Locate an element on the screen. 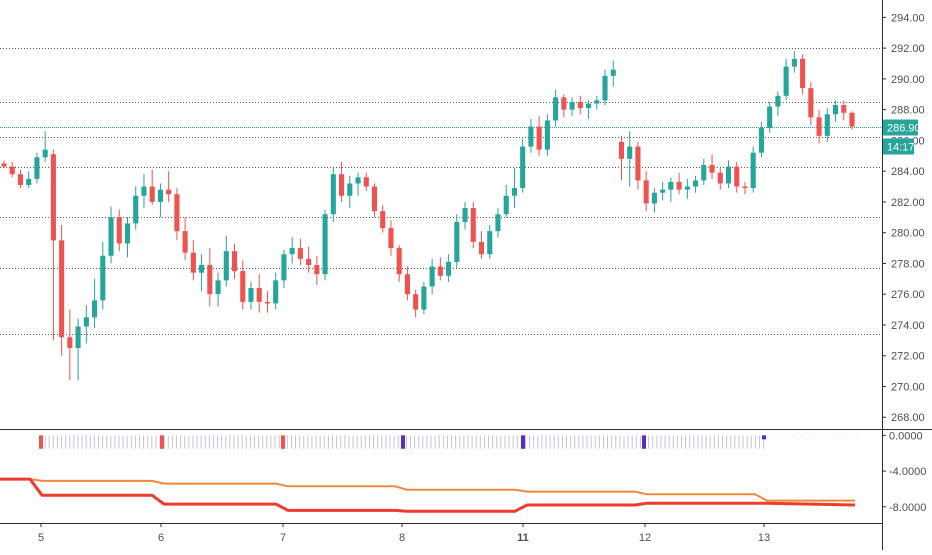 This screenshot has width=932, height=555. time-tick-label: 5 is located at coordinates (41, 538).